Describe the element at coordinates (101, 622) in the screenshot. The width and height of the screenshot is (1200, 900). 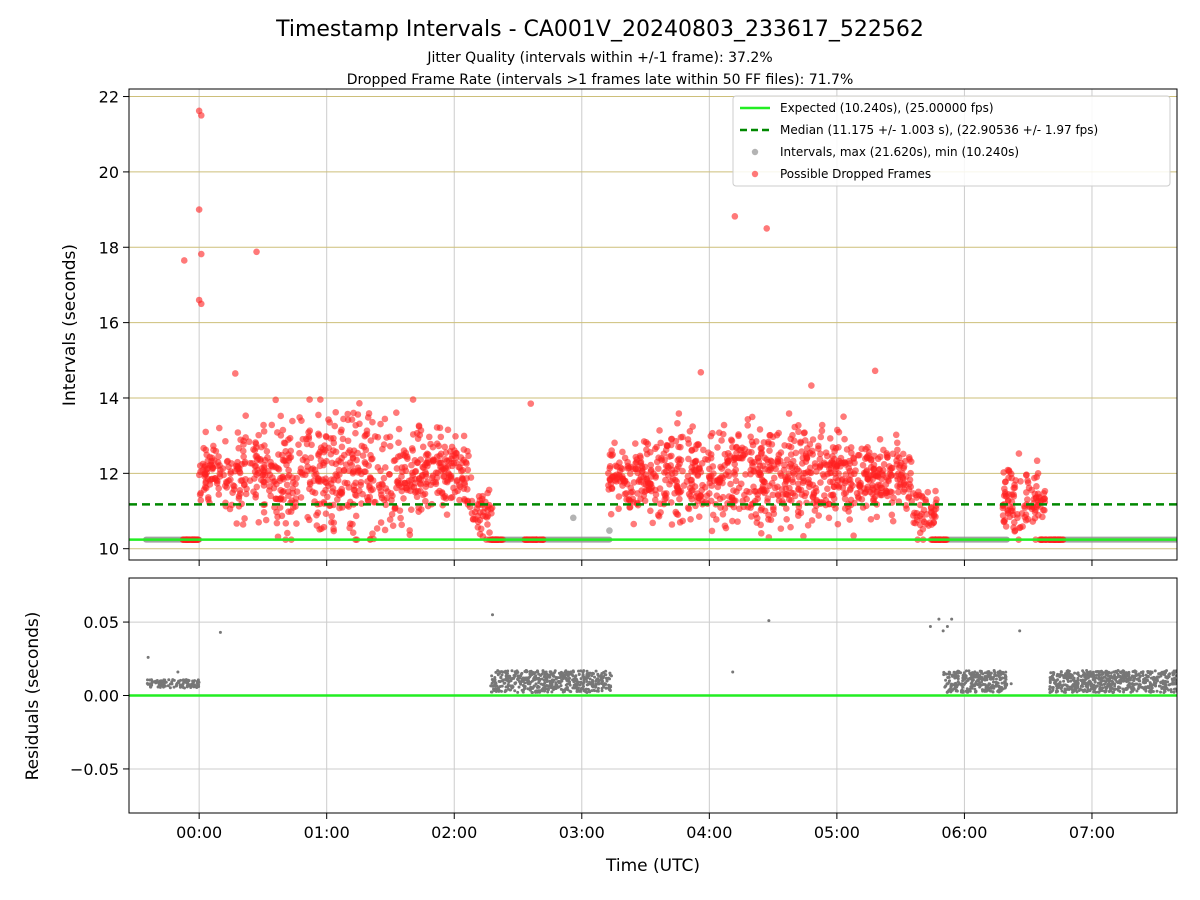
I see `residuals-y-tick-label-2: 0.05` at that location.